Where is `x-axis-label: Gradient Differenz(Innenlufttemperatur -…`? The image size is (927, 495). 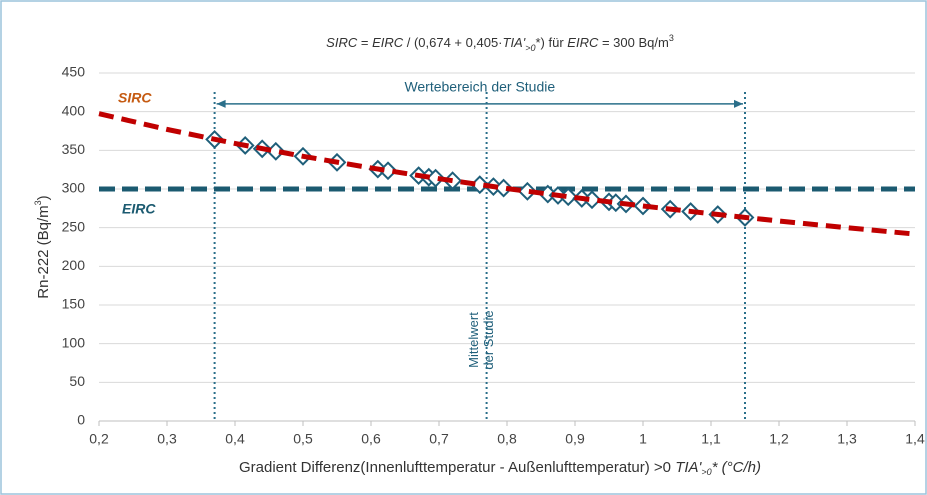 x-axis-label: Gradient Differenz(Innenlufttemperatur -… is located at coordinates (500, 468).